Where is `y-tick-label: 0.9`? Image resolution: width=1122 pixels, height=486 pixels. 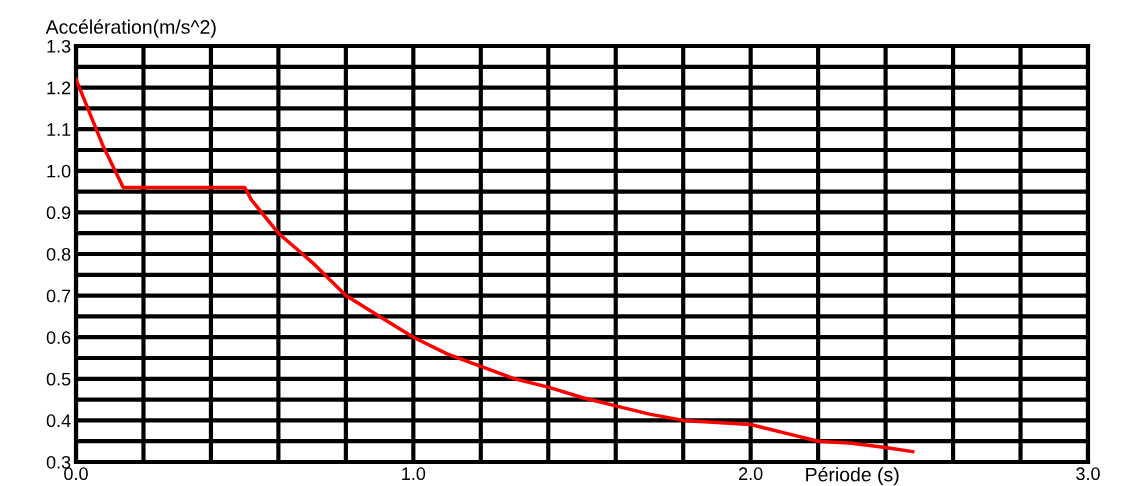 y-tick-label: 0.9 is located at coordinates (58, 213).